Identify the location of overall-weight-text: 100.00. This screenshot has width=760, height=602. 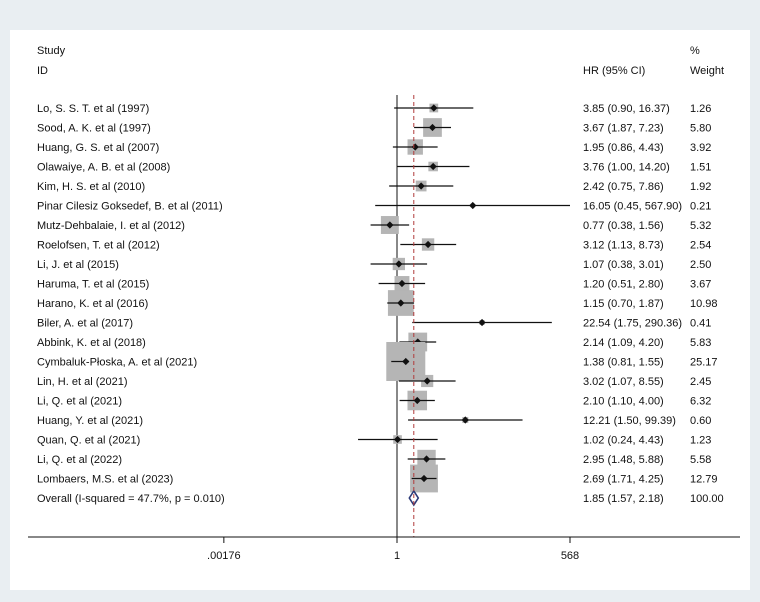
(707, 499).